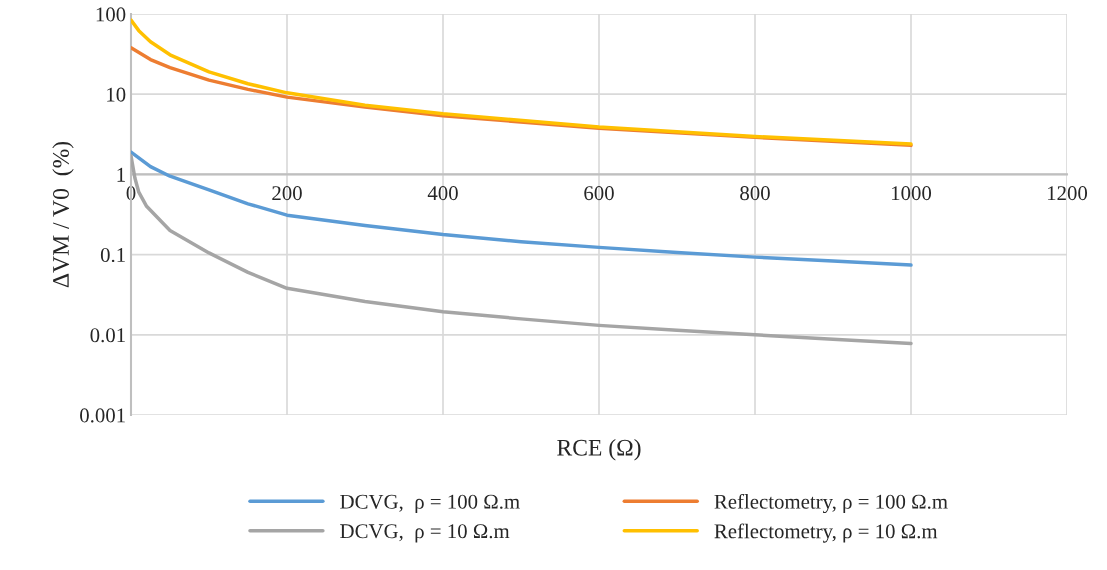  What do you see at coordinates (442, 193) in the screenshot?
I see `x-tick-label: 400` at bounding box center [442, 193].